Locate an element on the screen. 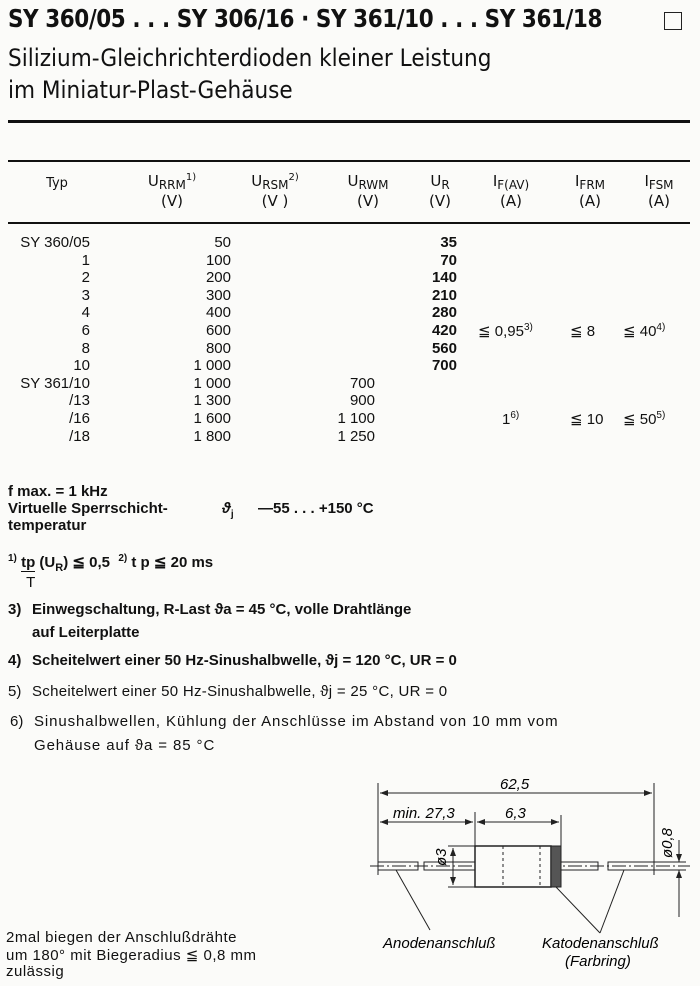 This screenshot has height=986, width=700. table-cell-urrm: 600 is located at coordinates (218, 330).